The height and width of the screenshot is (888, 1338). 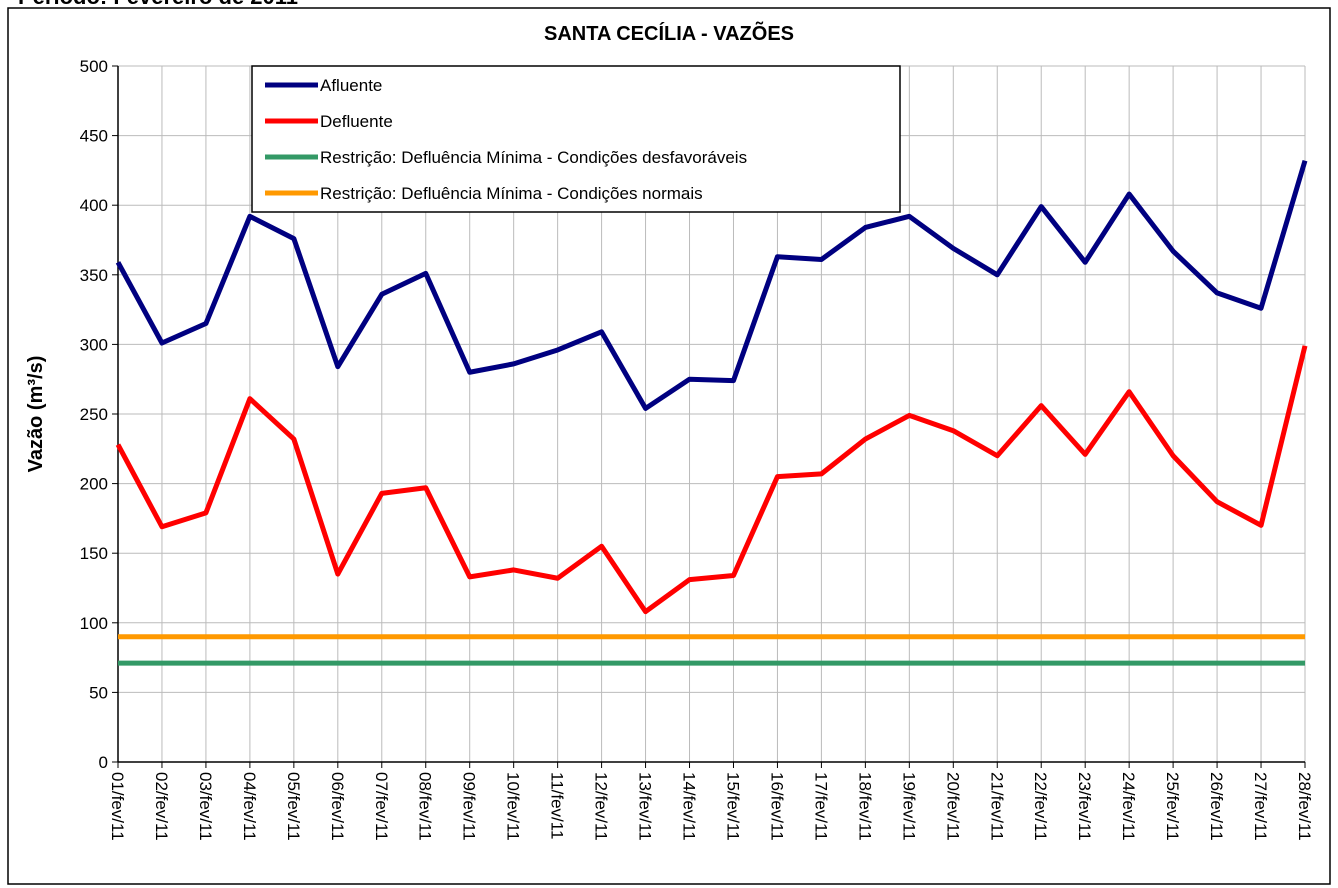 What do you see at coordinates (249, 806) in the screenshot?
I see `x-tick-label: 04/fev/11` at bounding box center [249, 806].